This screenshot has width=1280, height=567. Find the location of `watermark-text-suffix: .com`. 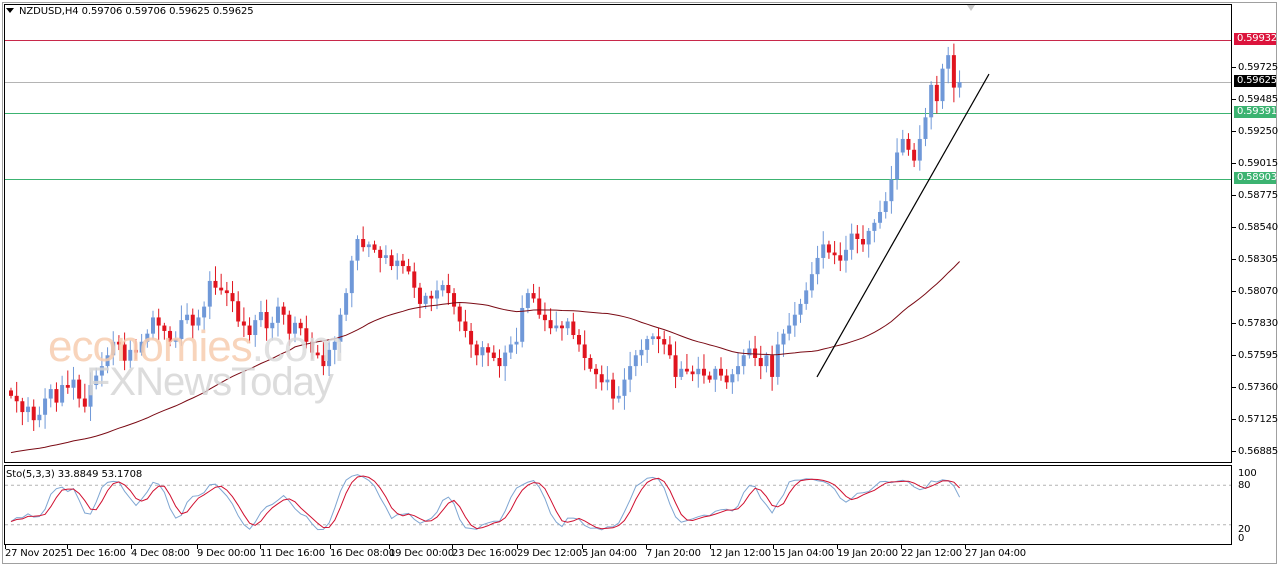

watermark-text-suffix: .com is located at coordinates (297, 346).